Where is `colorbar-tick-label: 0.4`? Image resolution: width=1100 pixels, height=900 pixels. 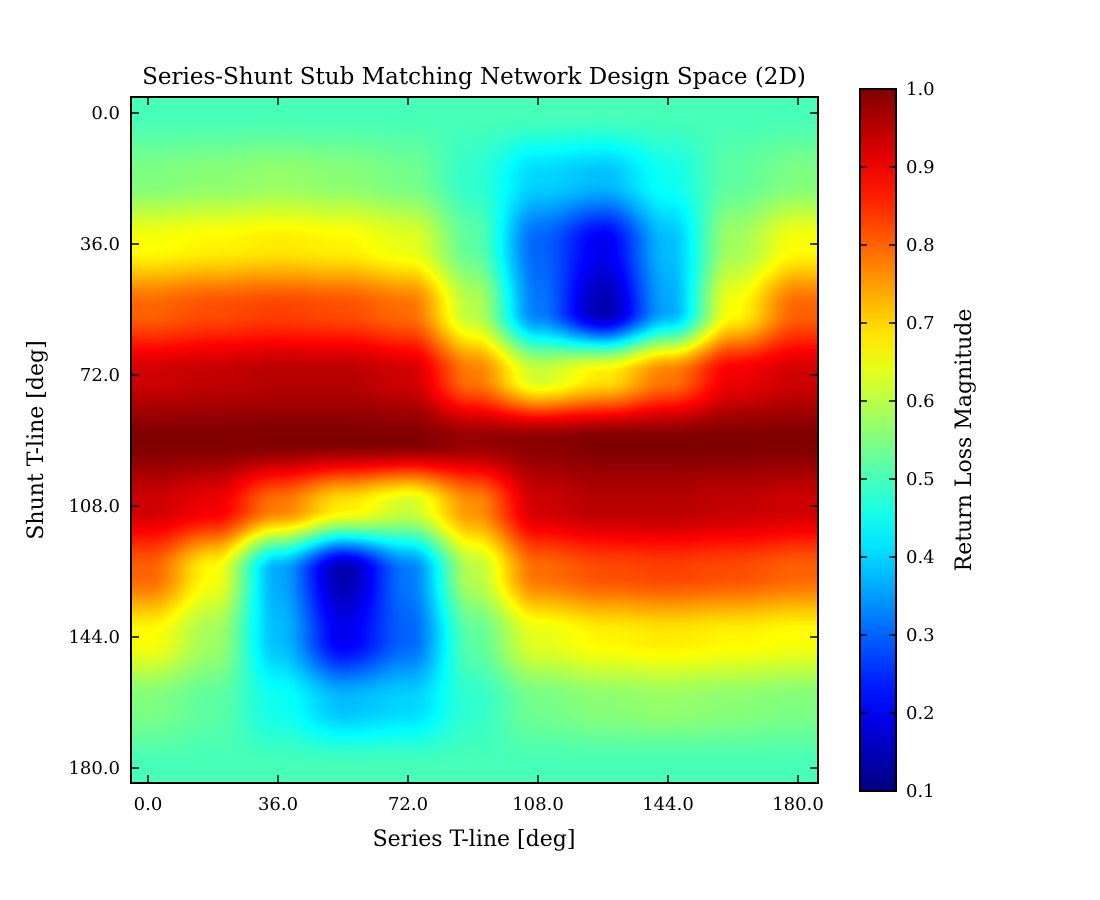
colorbar-tick-label: 0.4 is located at coordinates (920, 557).